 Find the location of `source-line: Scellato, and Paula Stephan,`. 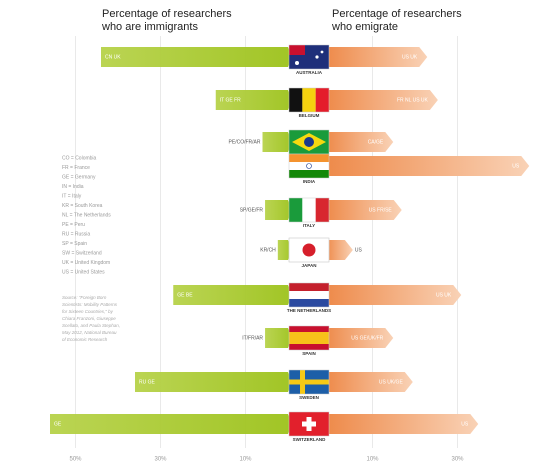

source-line: Scellato, and Paula Stephan, is located at coordinates (91, 325).